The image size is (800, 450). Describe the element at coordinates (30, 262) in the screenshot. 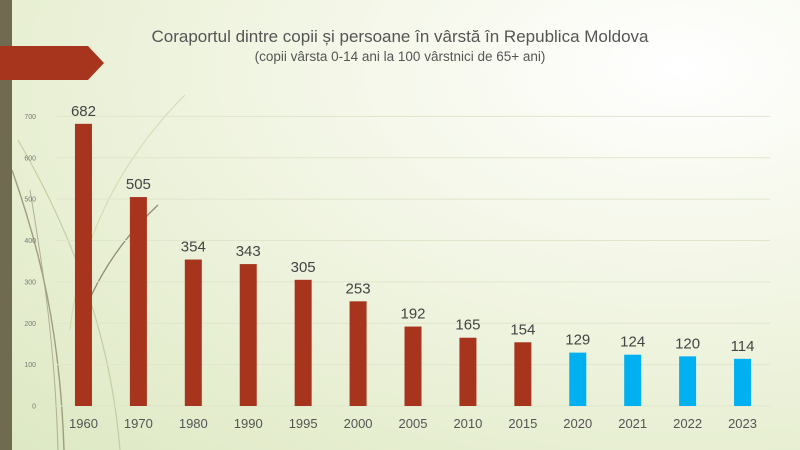

I see `y-axis-ticks: 0 100 200 300 400 500 600 700` at that location.